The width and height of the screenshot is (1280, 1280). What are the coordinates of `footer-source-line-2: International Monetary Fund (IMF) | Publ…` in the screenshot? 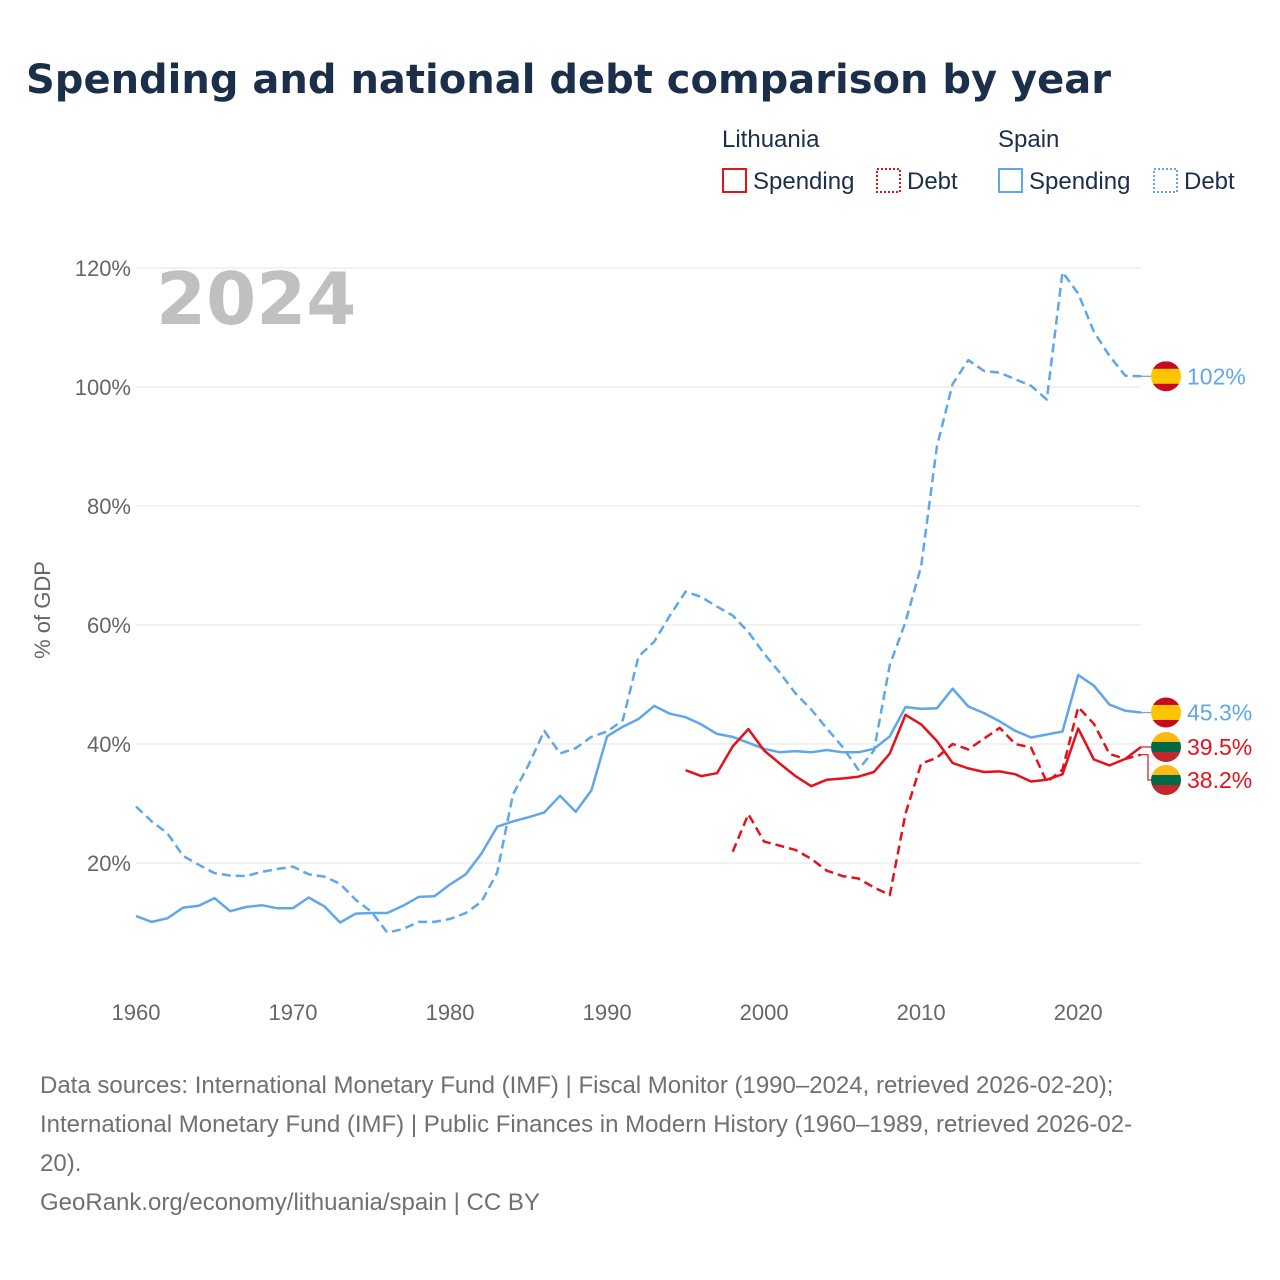 It's located at (586, 1124).